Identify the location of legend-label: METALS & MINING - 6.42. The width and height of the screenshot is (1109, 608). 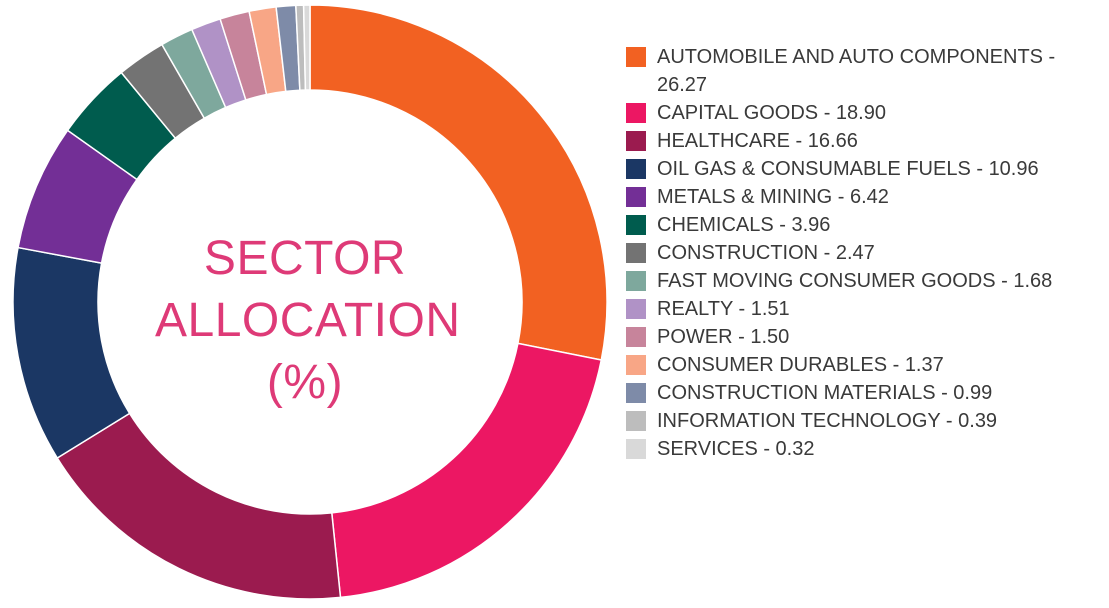
(773, 197).